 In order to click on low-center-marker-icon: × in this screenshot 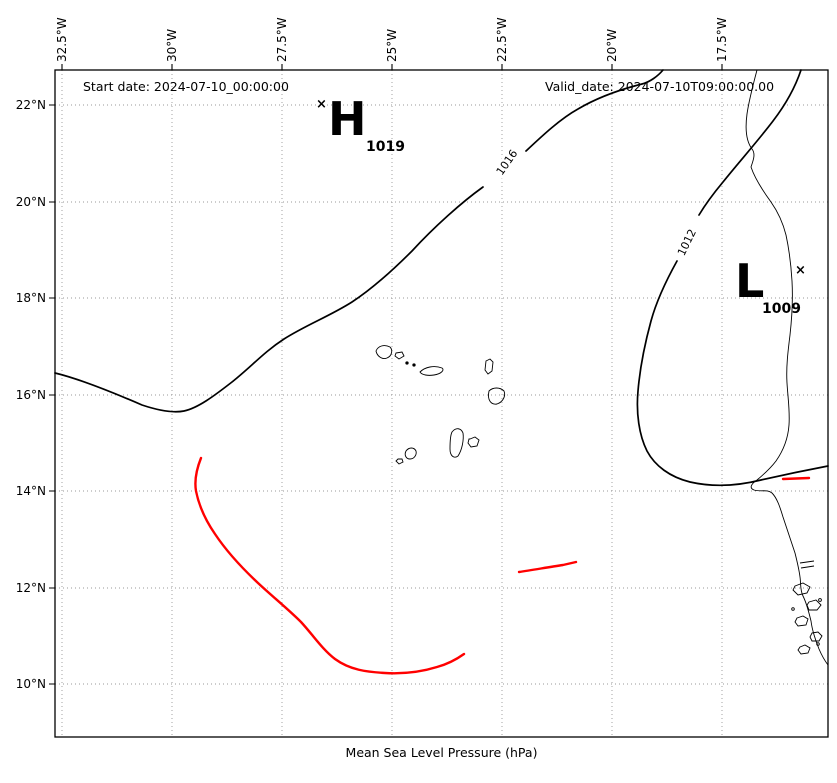, I will do `click(800, 270)`.